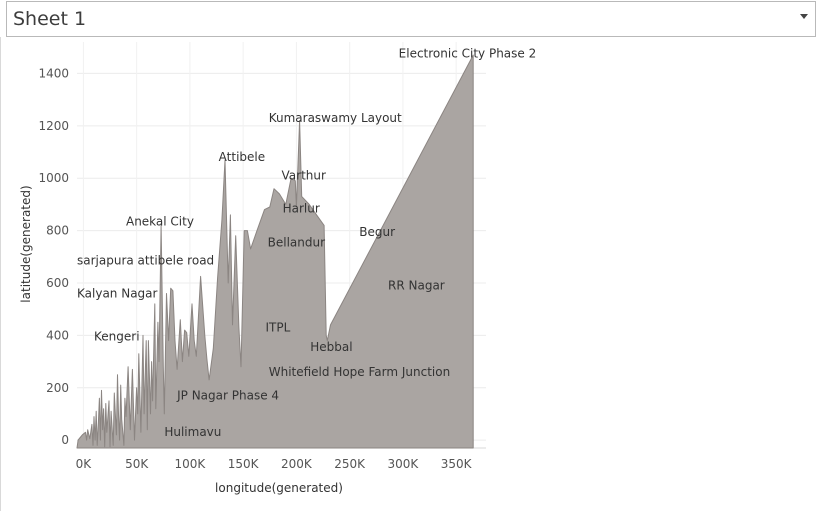  I want to click on x-tick-label: 350K, so click(457, 464).